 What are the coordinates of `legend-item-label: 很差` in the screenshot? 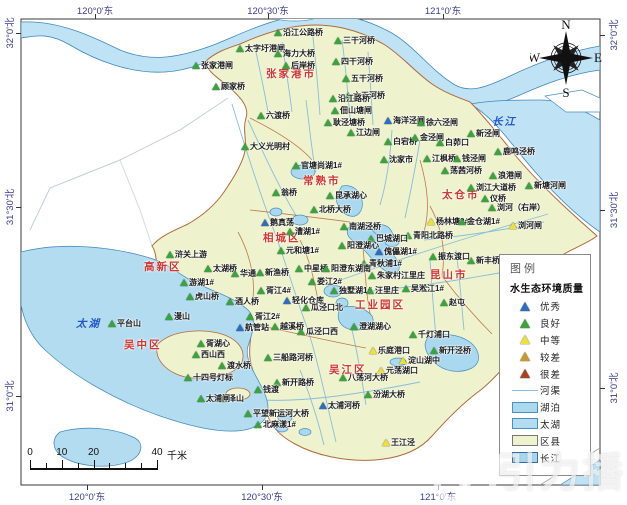 It's located at (551, 375).